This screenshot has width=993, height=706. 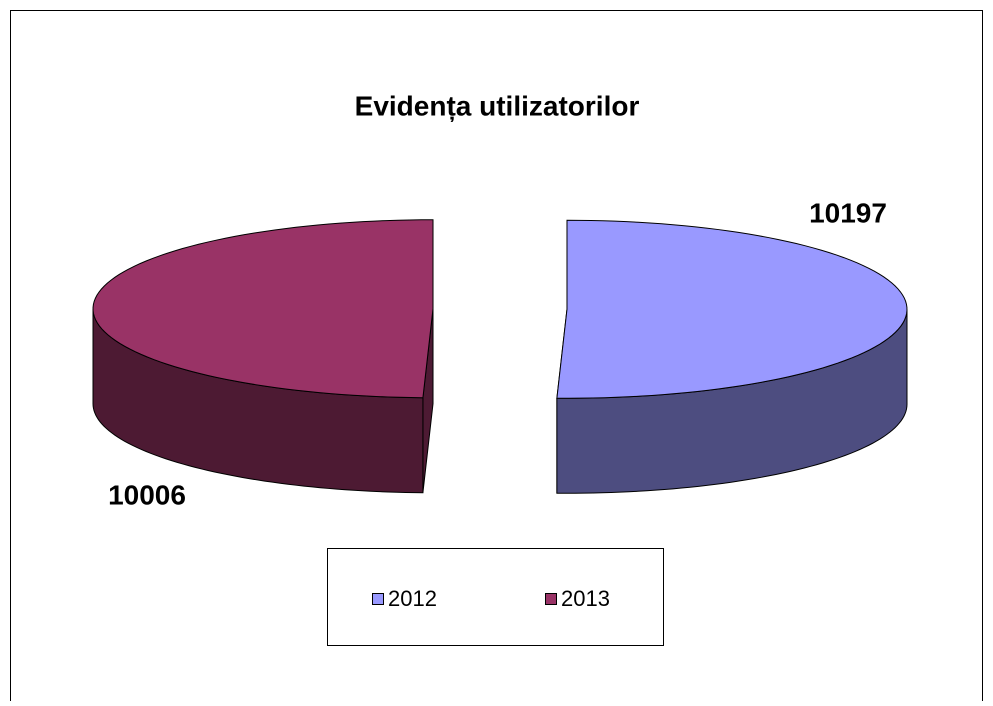 What do you see at coordinates (412, 598) in the screenshot?
I see `legend-label: 2012` at bounding box center [412, 598].